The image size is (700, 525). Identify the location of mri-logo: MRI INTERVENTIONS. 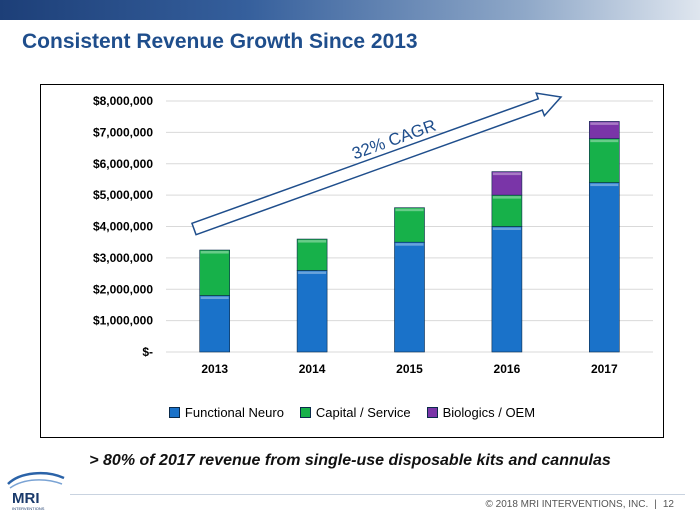
(36, 491).